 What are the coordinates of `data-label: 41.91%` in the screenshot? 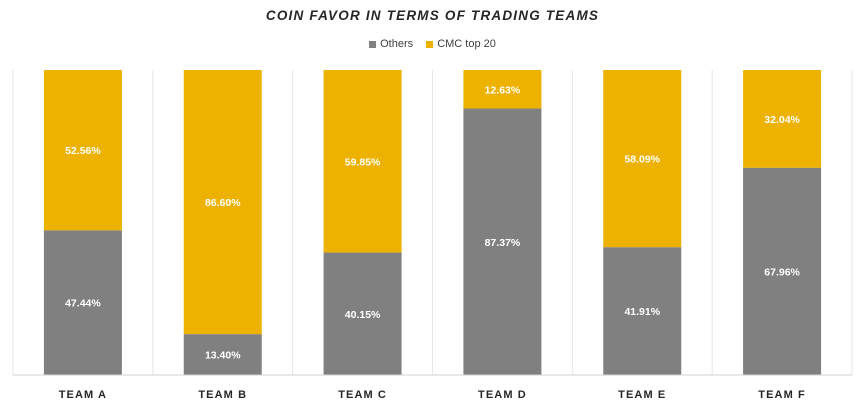 It's located at (642, 312).